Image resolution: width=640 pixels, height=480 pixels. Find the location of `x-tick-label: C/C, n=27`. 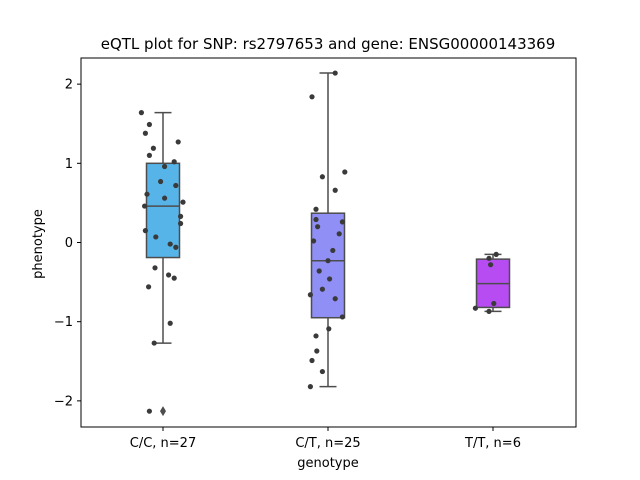

x-tick-label: C/C, n=27 is located at coordinates (163, 443).